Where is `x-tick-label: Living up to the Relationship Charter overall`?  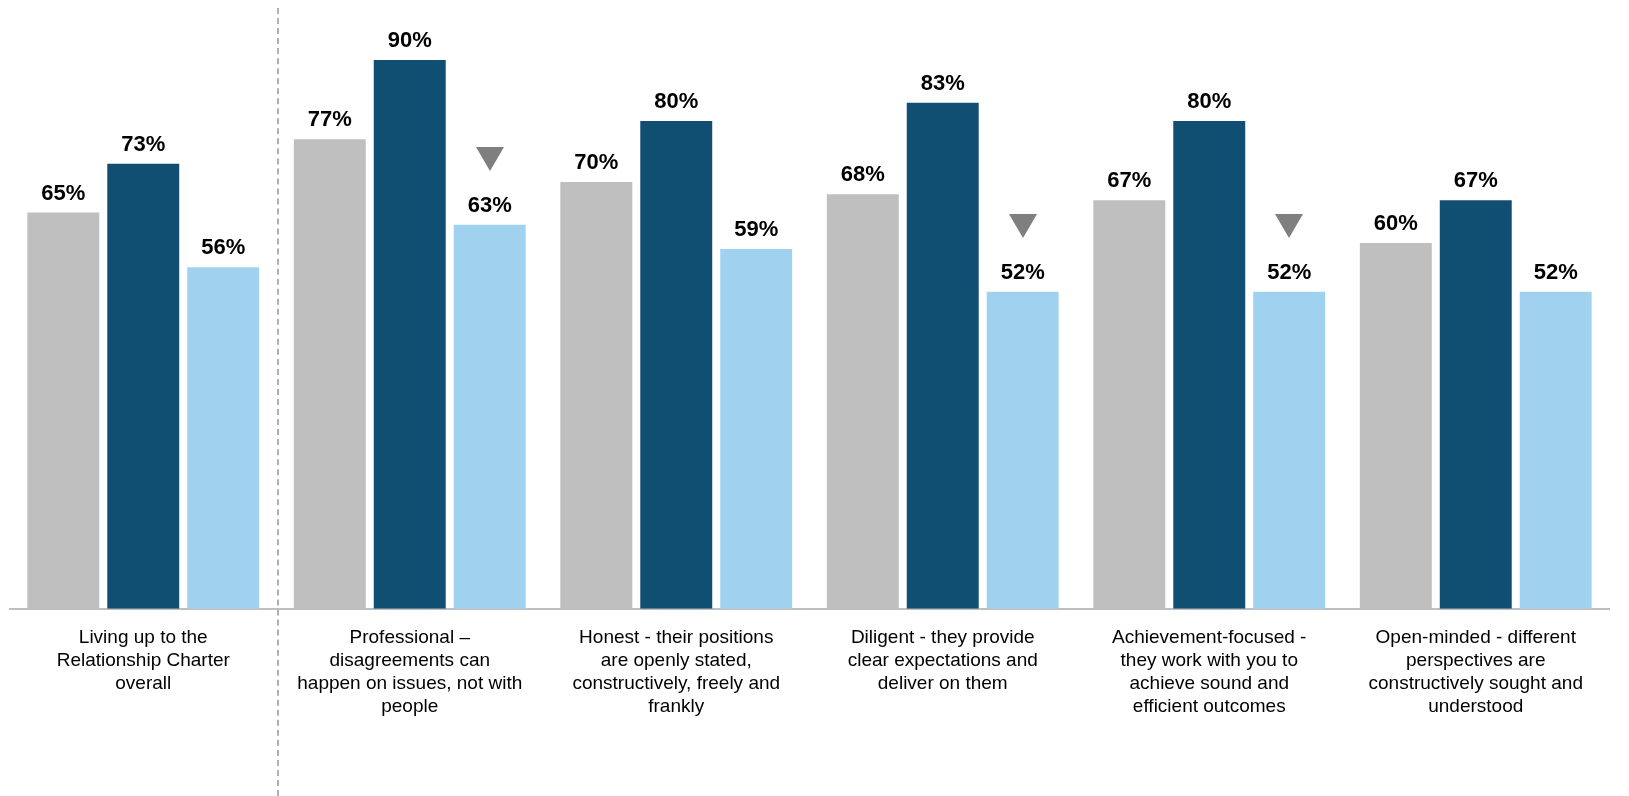 x-tick-label: Living up to the Relationship Charter overall is located at coordinates (143, 660).